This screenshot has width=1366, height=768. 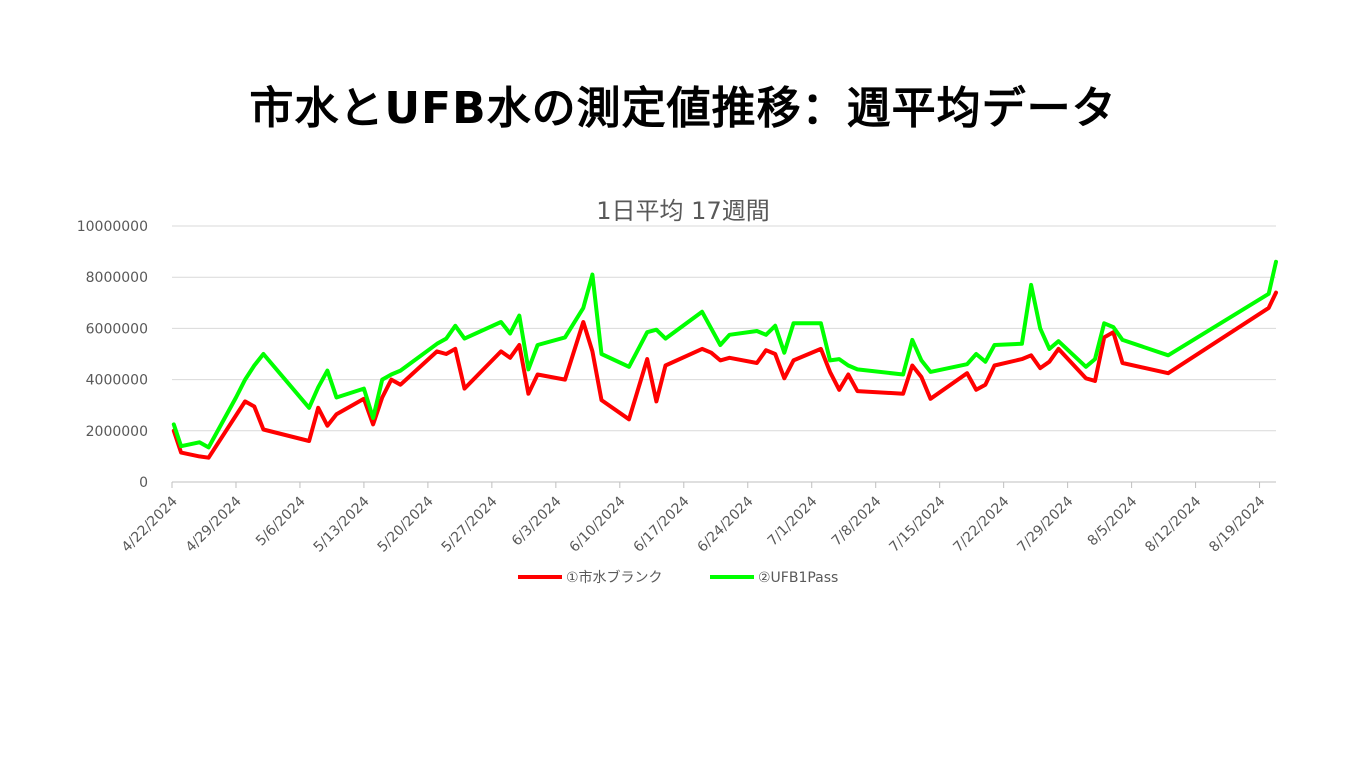 I want to click on y-tick-label: 6000000, so click(x=117, y=329).